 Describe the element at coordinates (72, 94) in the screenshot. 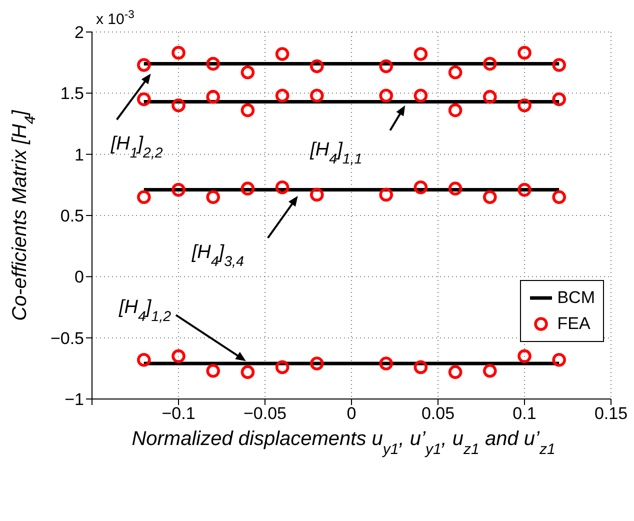

I see `y-tick-label: 1.5` at that location.